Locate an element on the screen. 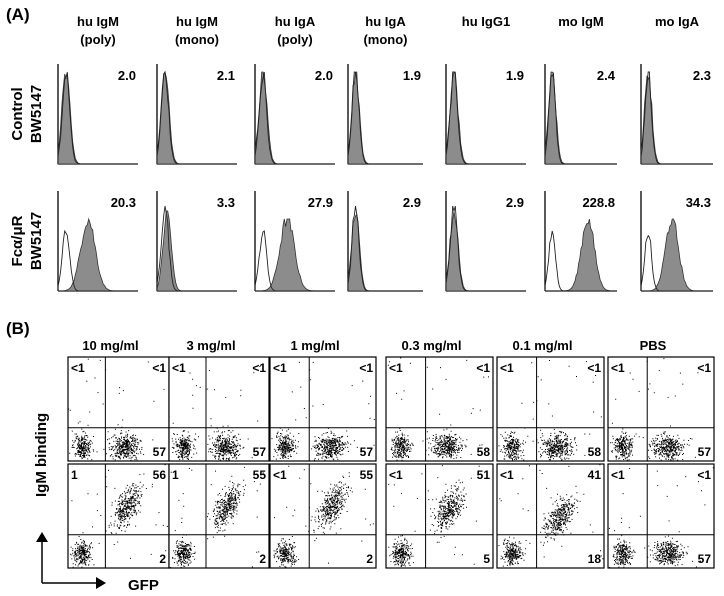  y-axis-arrowhead is located at coordinates (42, 537).